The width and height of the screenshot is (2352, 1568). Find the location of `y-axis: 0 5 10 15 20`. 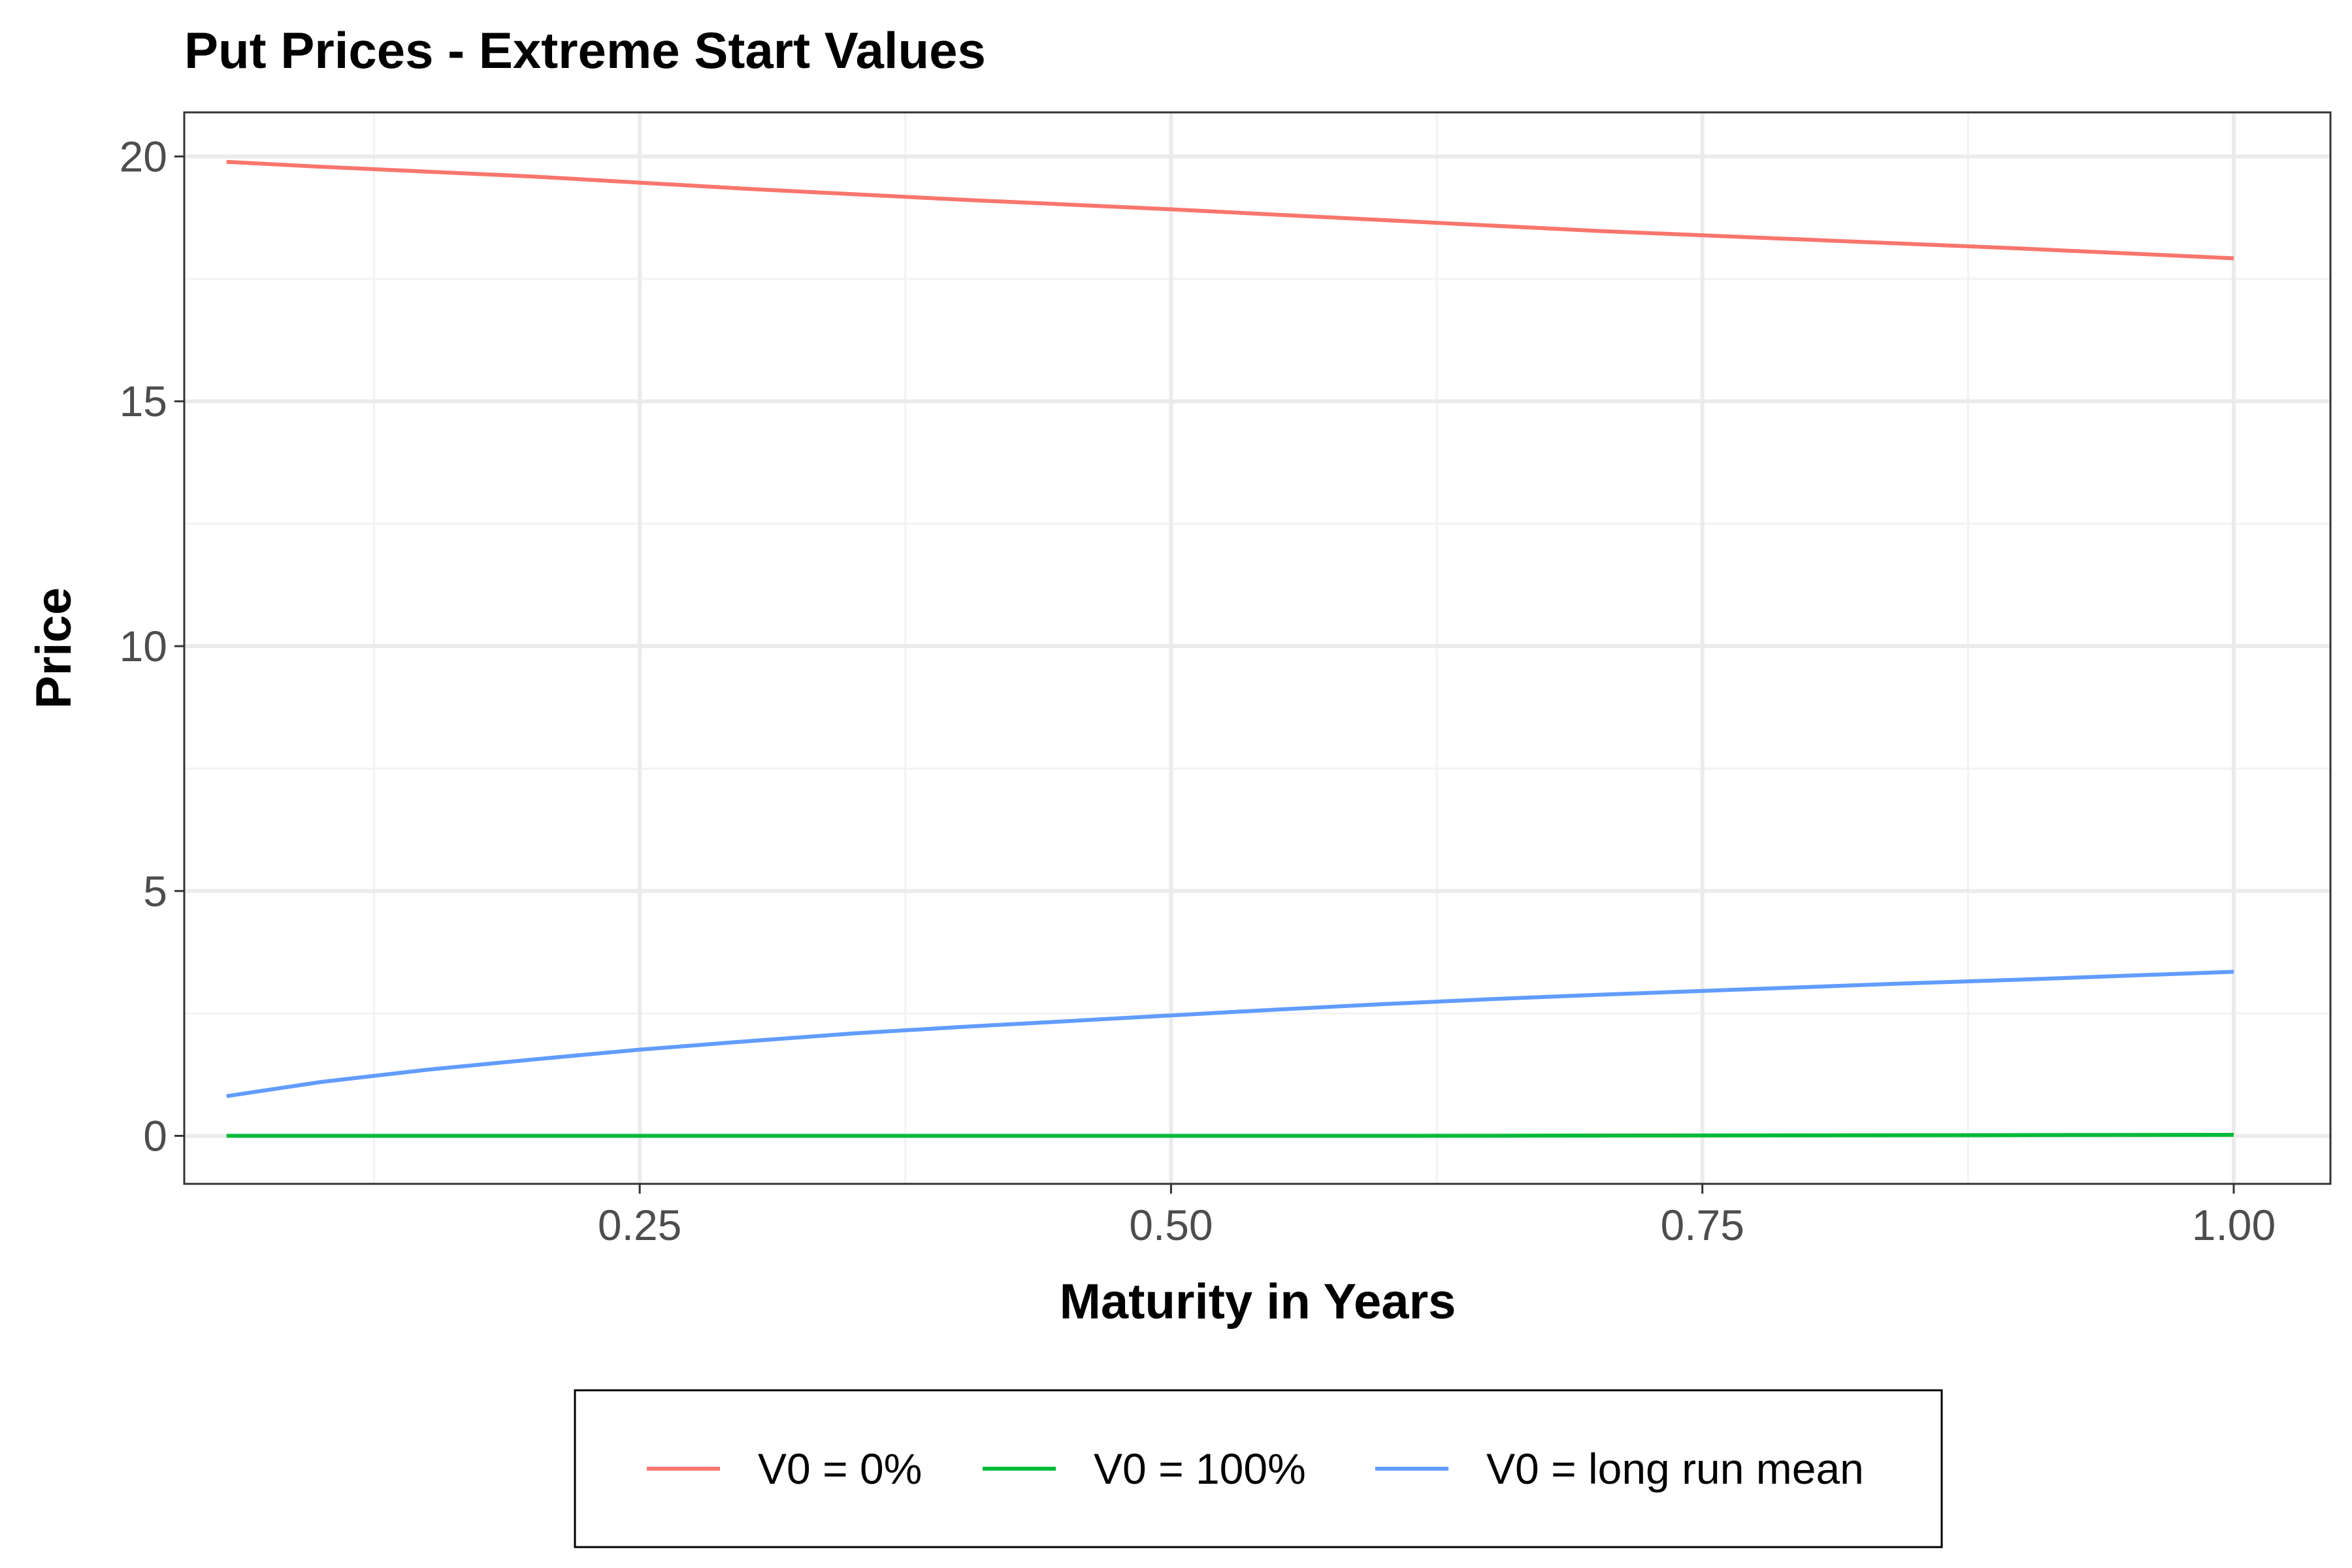

y-axis: 0 5 10 15 20 is located at coordinates (152, 646).